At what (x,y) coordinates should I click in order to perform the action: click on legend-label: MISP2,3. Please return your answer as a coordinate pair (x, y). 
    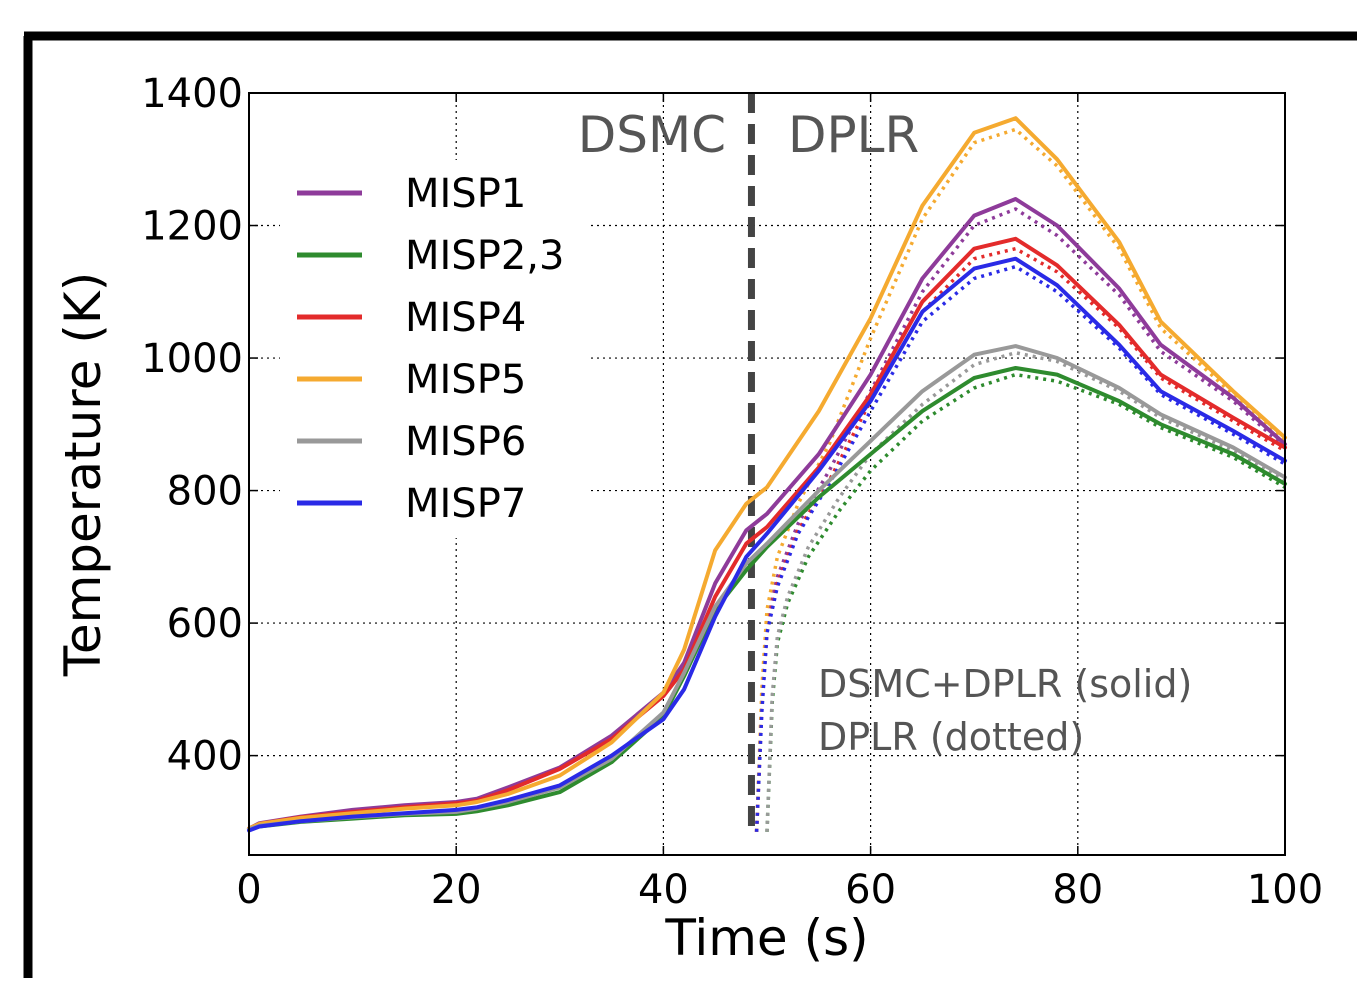
    Looking at the image, I should click on (484, 256).